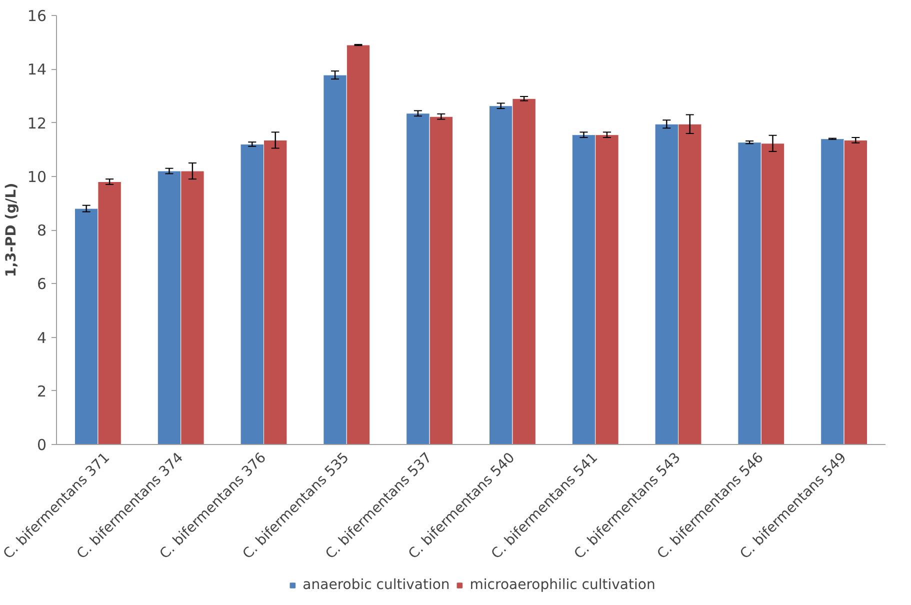  I want to click on y-tick-label: 0, so click(41, 445).